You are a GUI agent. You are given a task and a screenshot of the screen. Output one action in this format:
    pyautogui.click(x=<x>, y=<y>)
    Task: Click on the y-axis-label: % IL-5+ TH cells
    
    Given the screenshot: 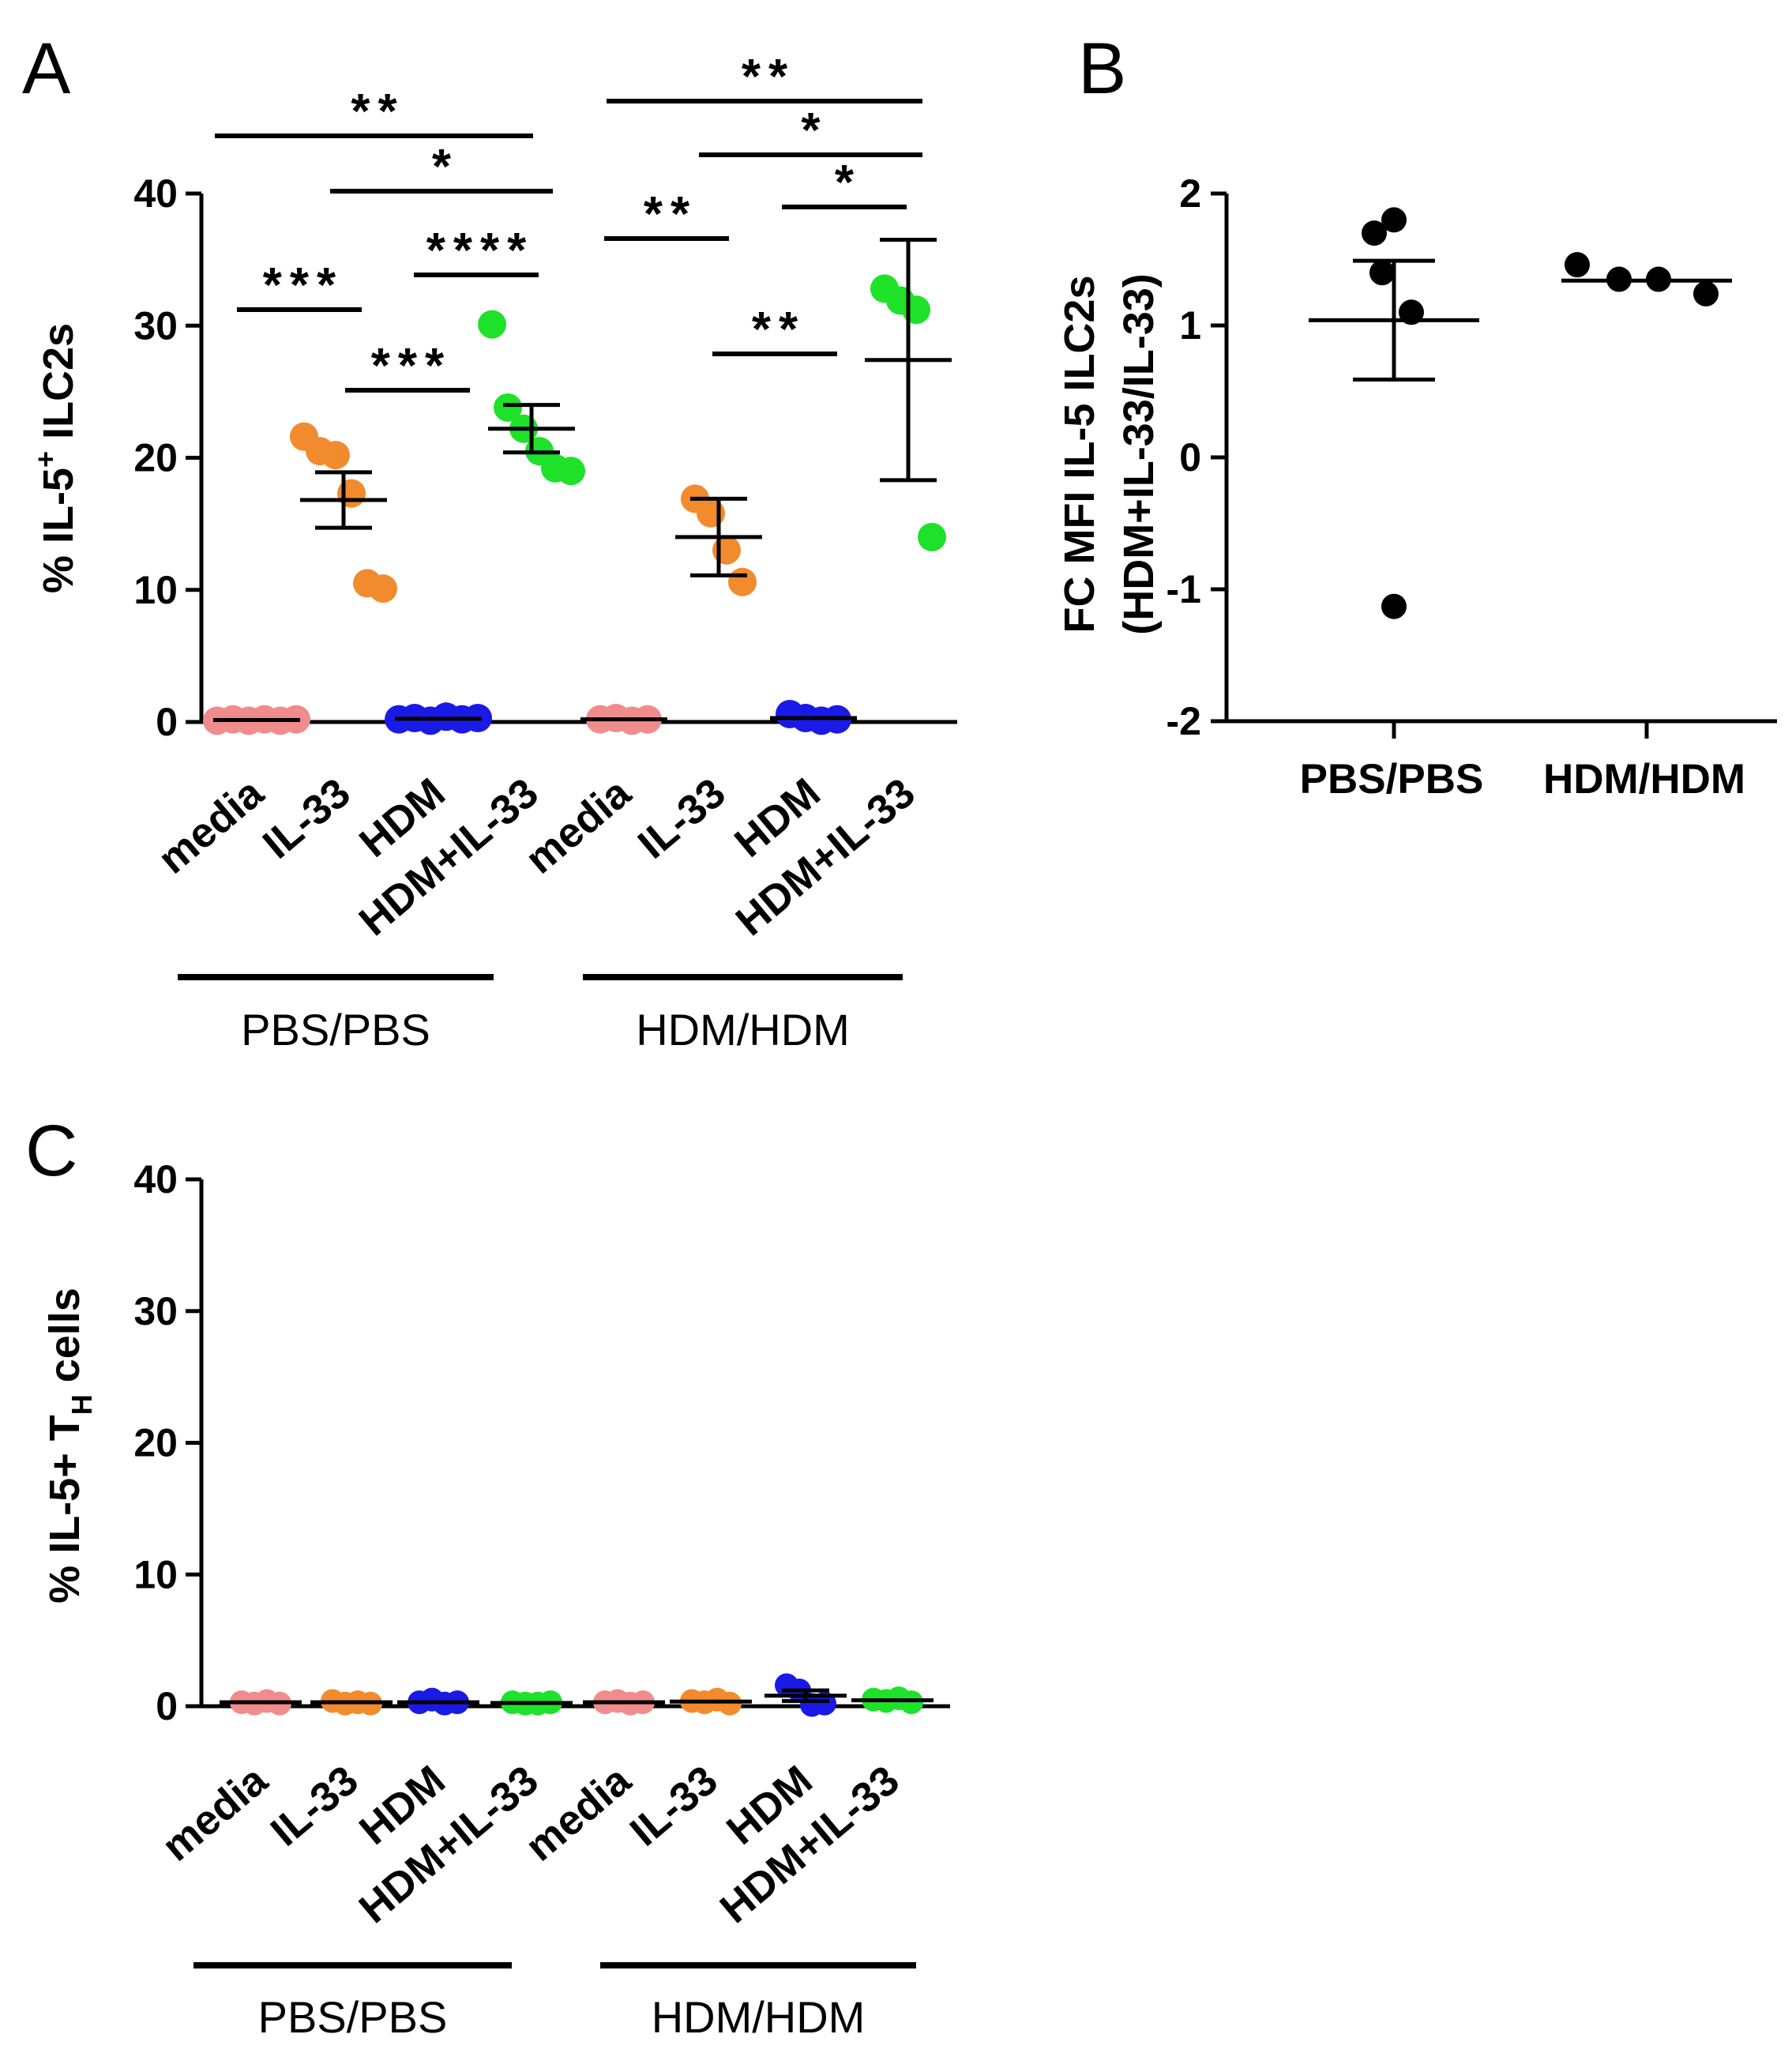 What is the action you would take?
    pyautogui.click(x=70, y=1446)
    